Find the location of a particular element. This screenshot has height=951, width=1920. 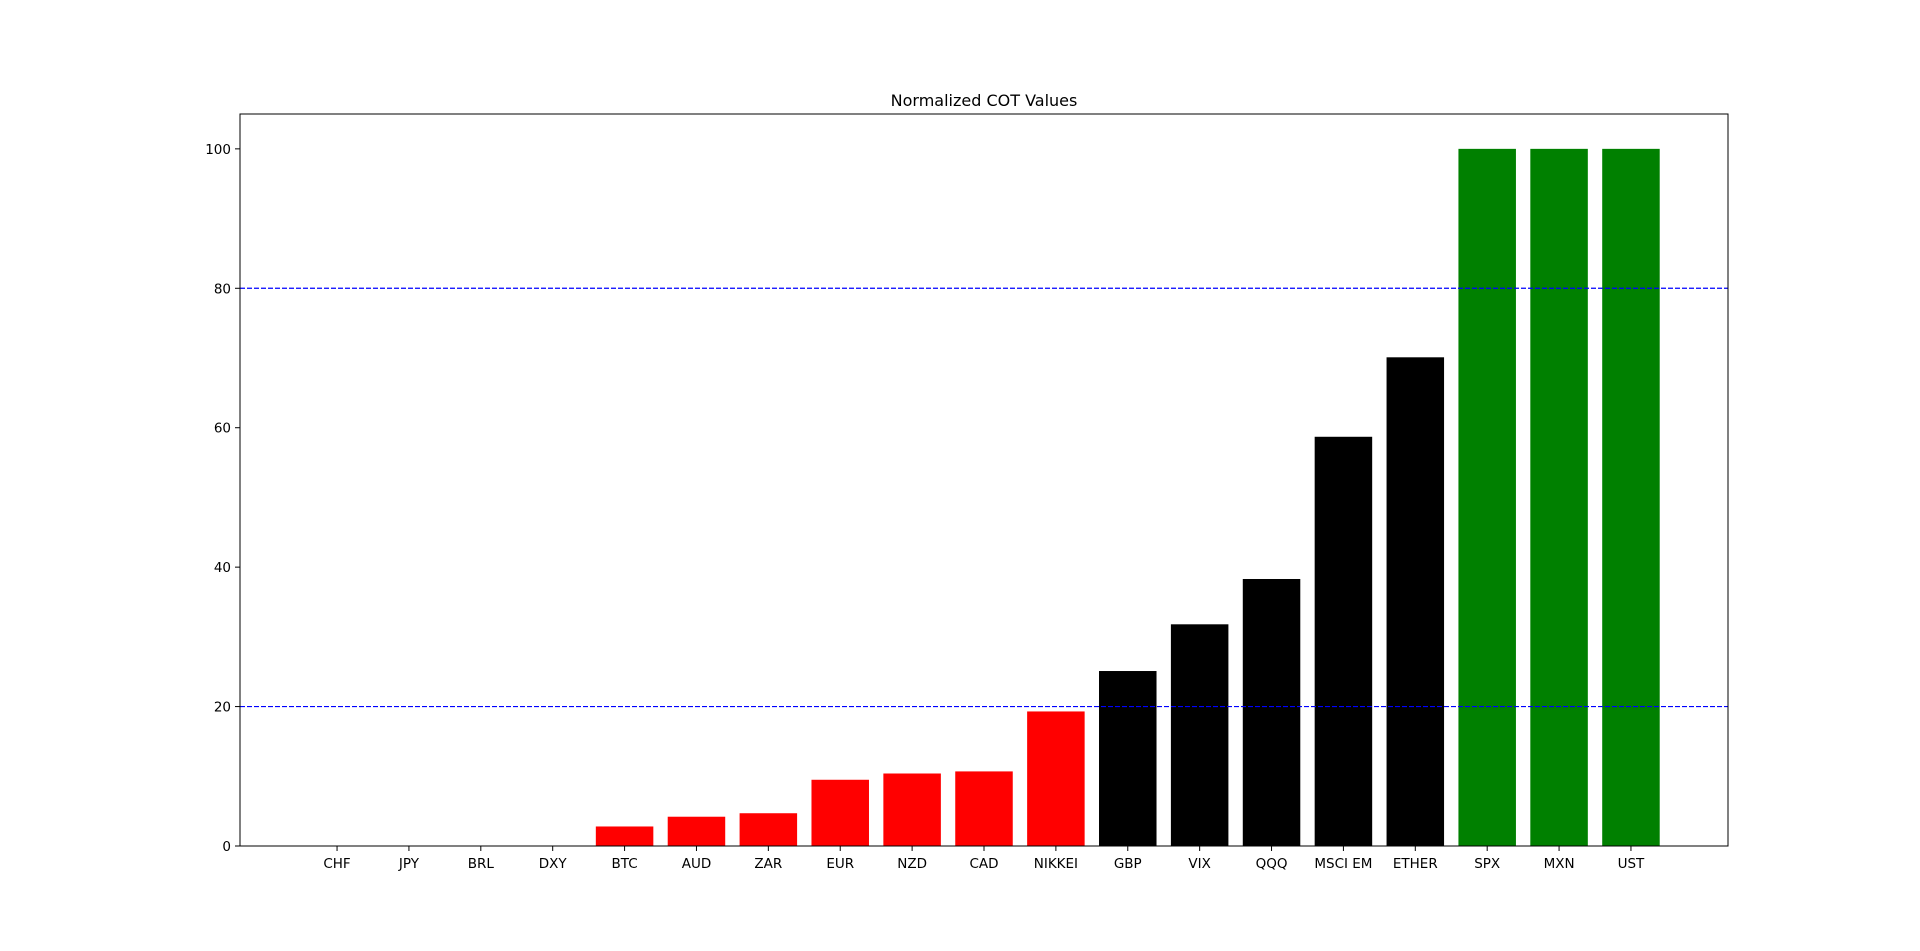

x-tick-label: AUD is located at coordinates (697, 864).